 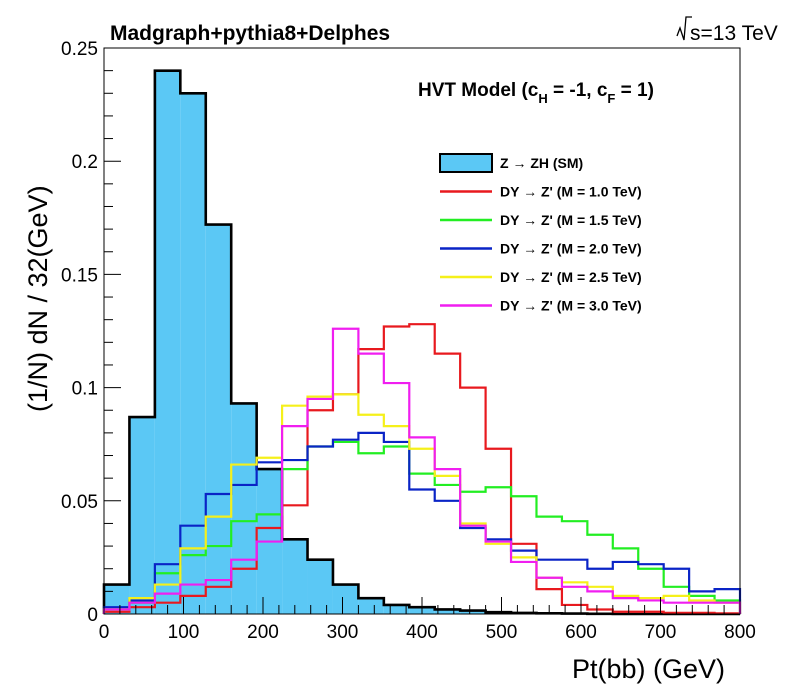 I want to click on model-label: HVT Model (cH = -1, cF = 1), so click(x=536, y=93).